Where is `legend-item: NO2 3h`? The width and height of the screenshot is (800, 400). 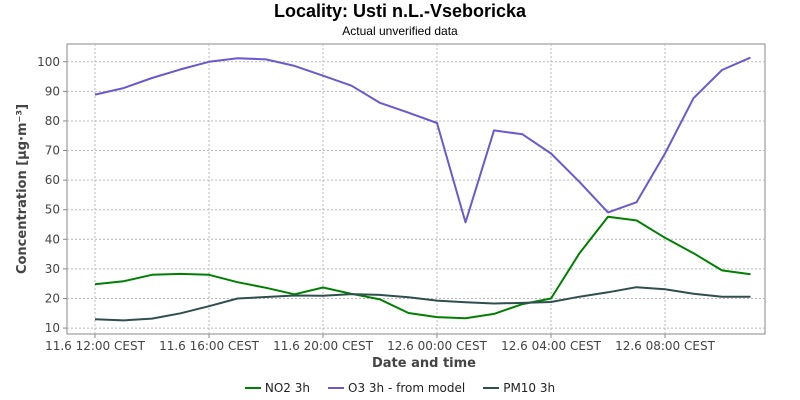
legend-item: NO2 3h is located at coordinates (277, 388).